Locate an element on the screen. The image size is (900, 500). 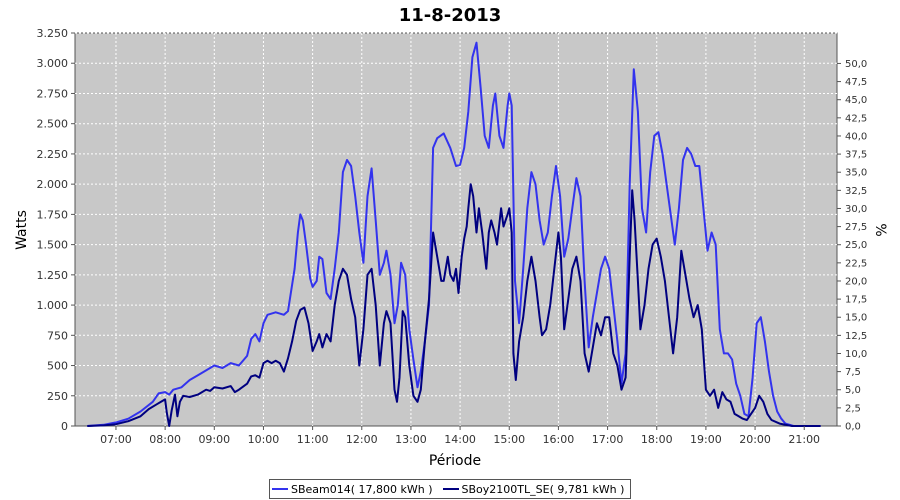
x-tick-label: 21:00 is located at coordinates (804, 439).